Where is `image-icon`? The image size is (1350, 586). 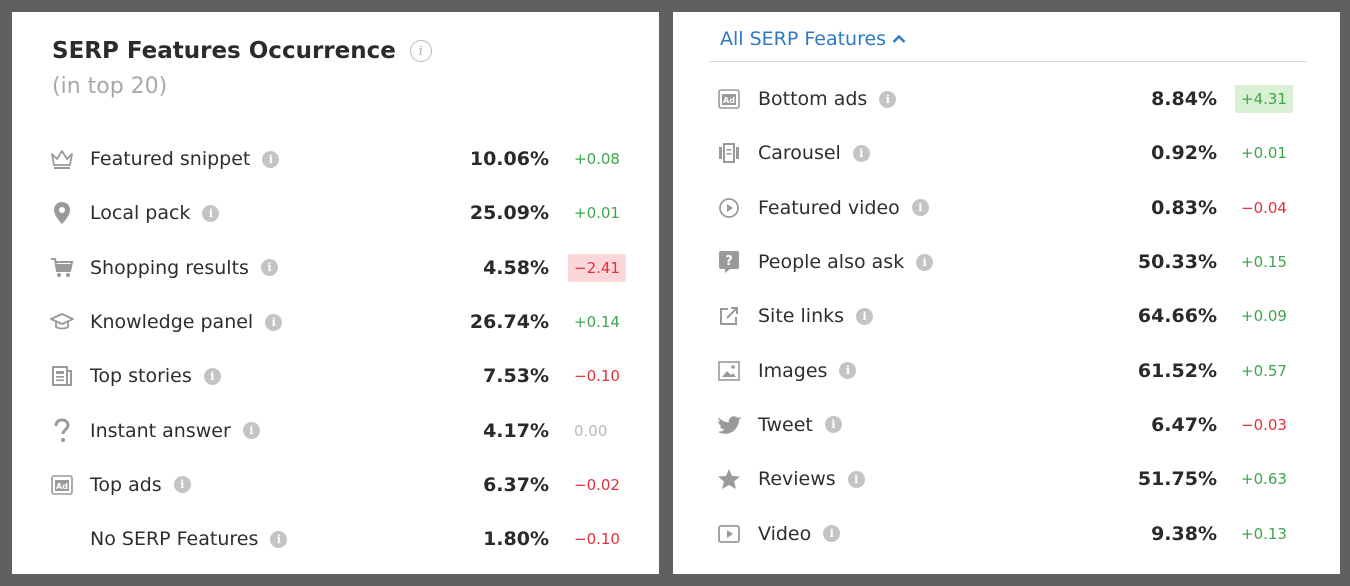 image-icon is located at coordinates (729, 371).